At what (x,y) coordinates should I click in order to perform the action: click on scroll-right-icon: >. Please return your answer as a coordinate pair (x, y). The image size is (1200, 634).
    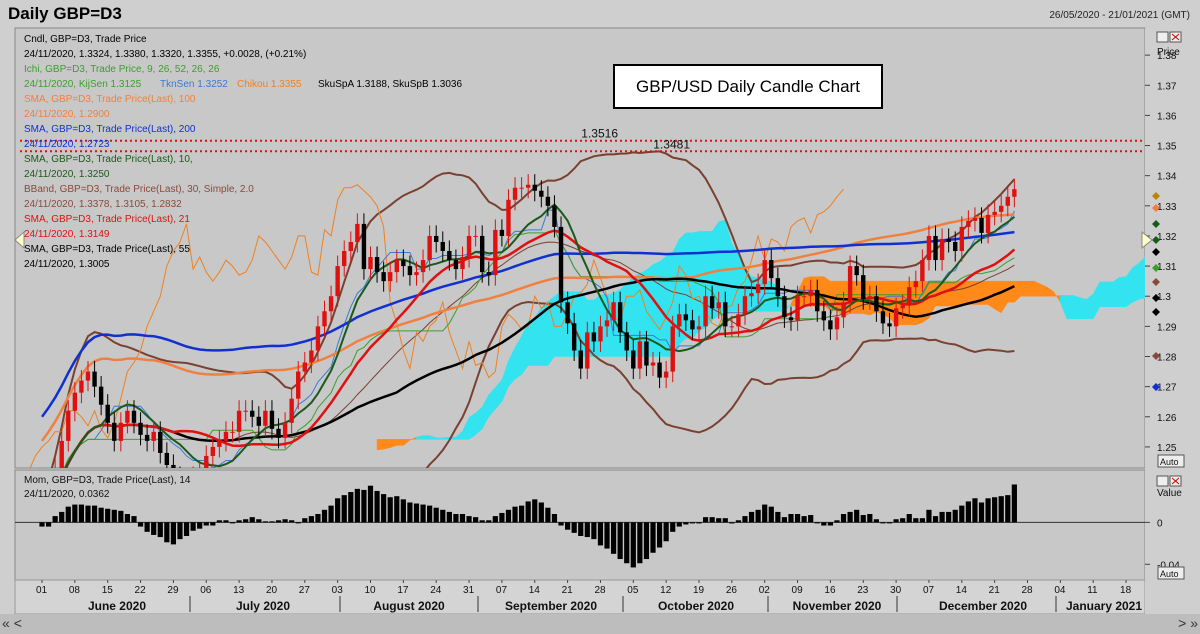
    Looking at the image, I should click on (1182, 623).